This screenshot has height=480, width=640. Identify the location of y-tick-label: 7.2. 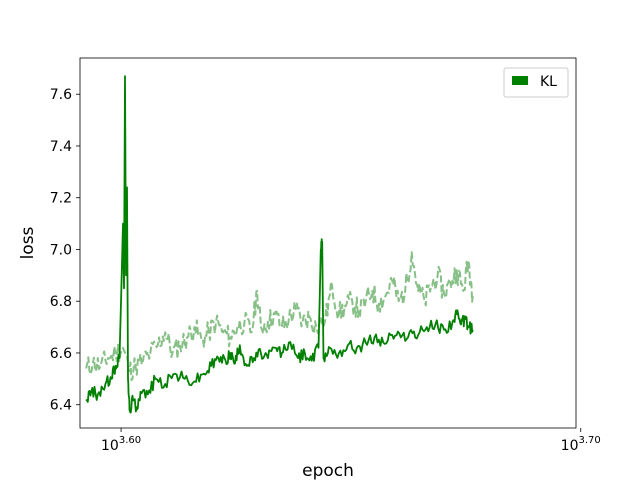
(61, 199).